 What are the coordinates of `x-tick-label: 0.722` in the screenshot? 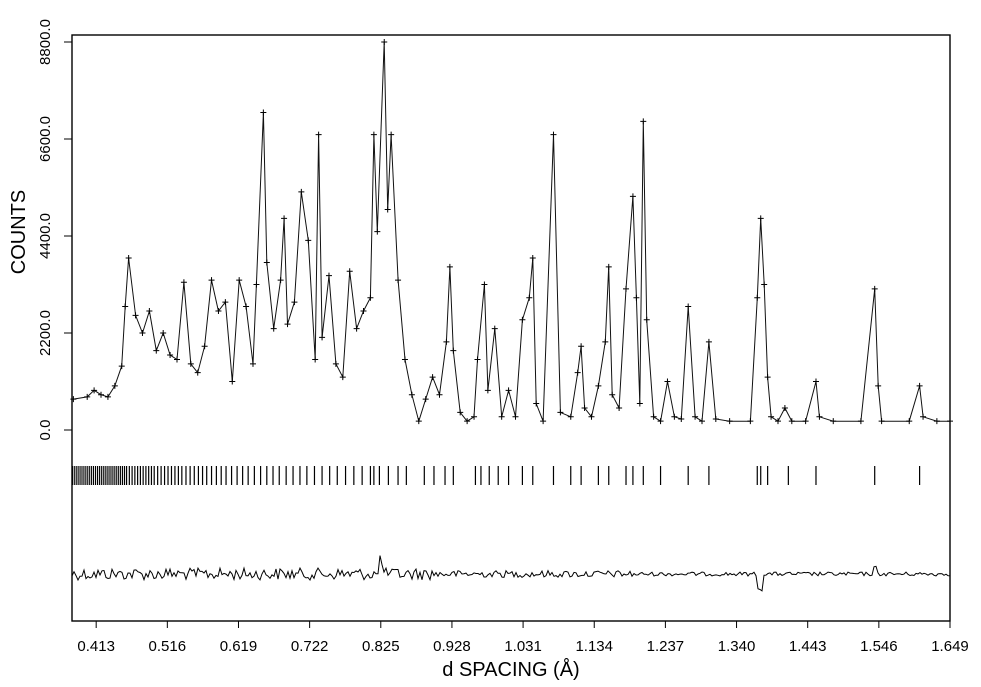 It's located at (310, 646).